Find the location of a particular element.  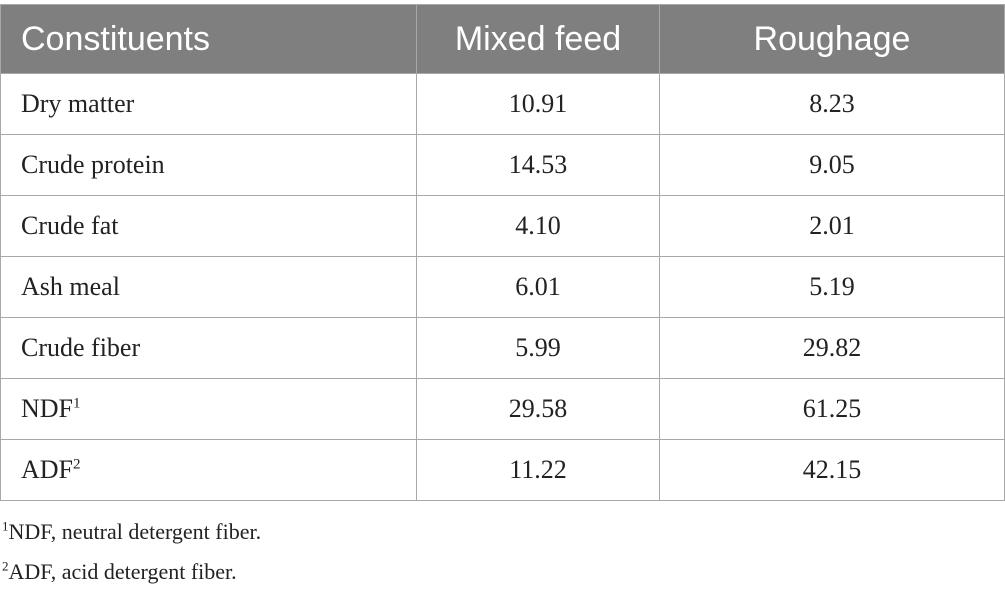

footnote-marker: 1 is located at coordinates (77, 403).